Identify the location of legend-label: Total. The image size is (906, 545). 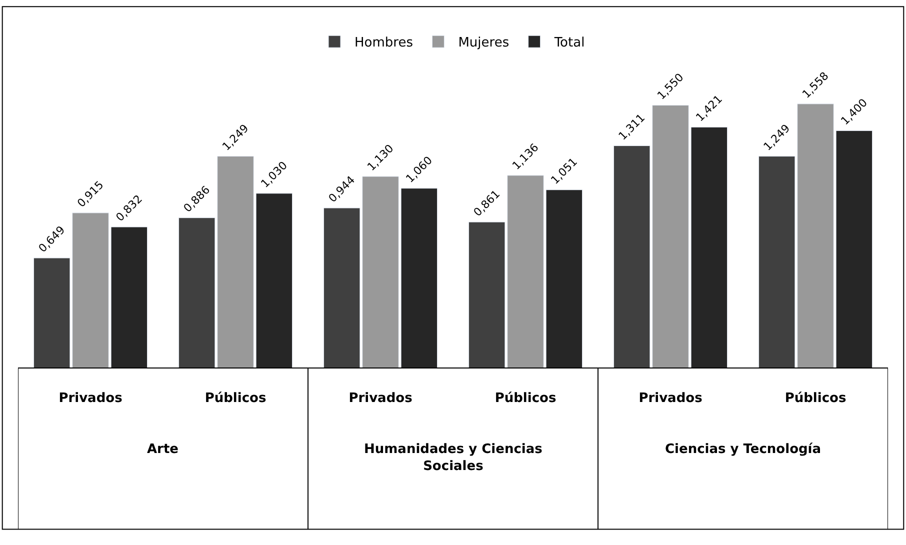
(569, 43).